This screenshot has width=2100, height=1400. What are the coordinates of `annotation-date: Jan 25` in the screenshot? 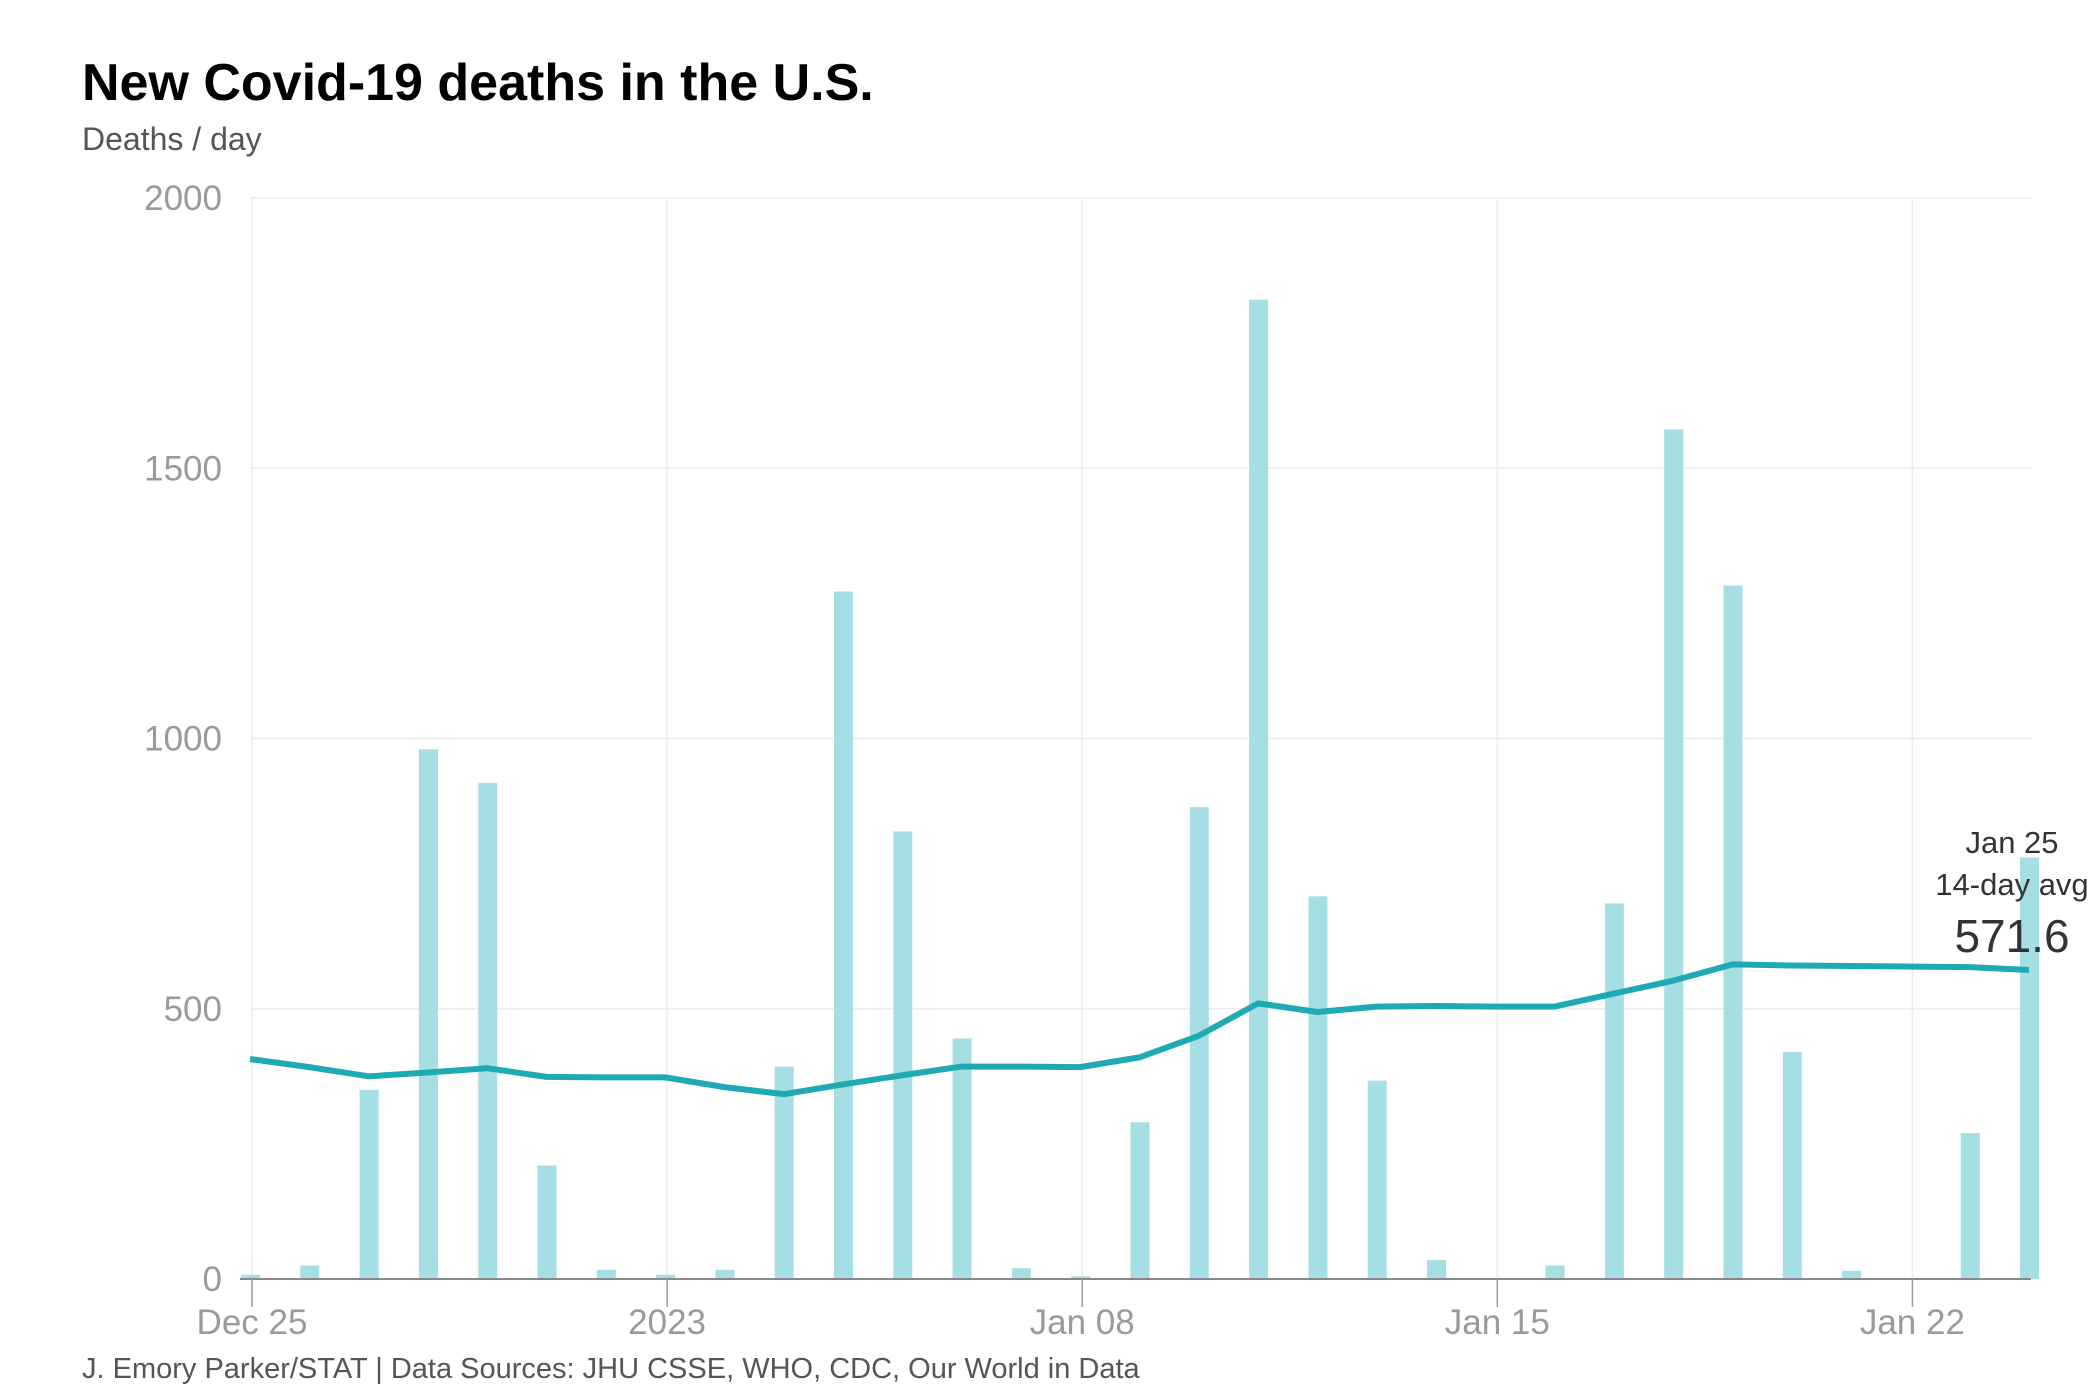 It's located at (2011, 842).